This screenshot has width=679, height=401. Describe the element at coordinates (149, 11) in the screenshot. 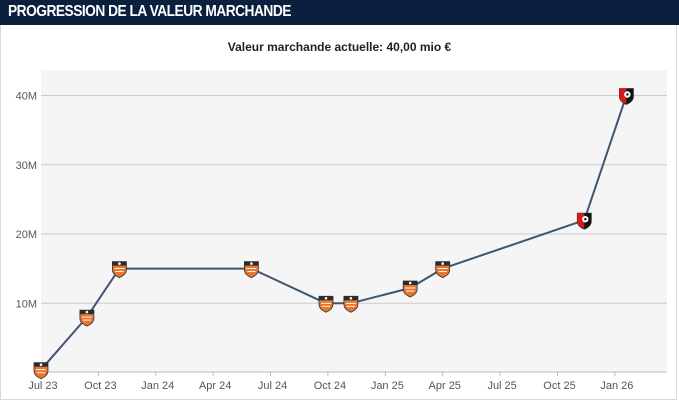

I see `section-title: PROGRESSION DE LA VALEUR MARCHANDE` at that location.